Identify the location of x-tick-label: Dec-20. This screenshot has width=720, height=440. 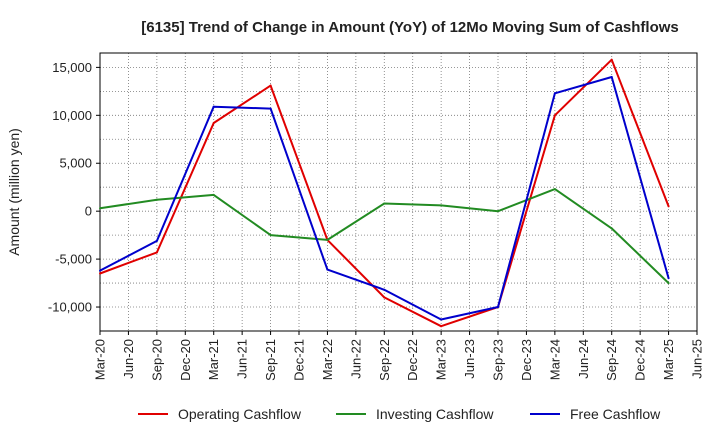
(185, 360).